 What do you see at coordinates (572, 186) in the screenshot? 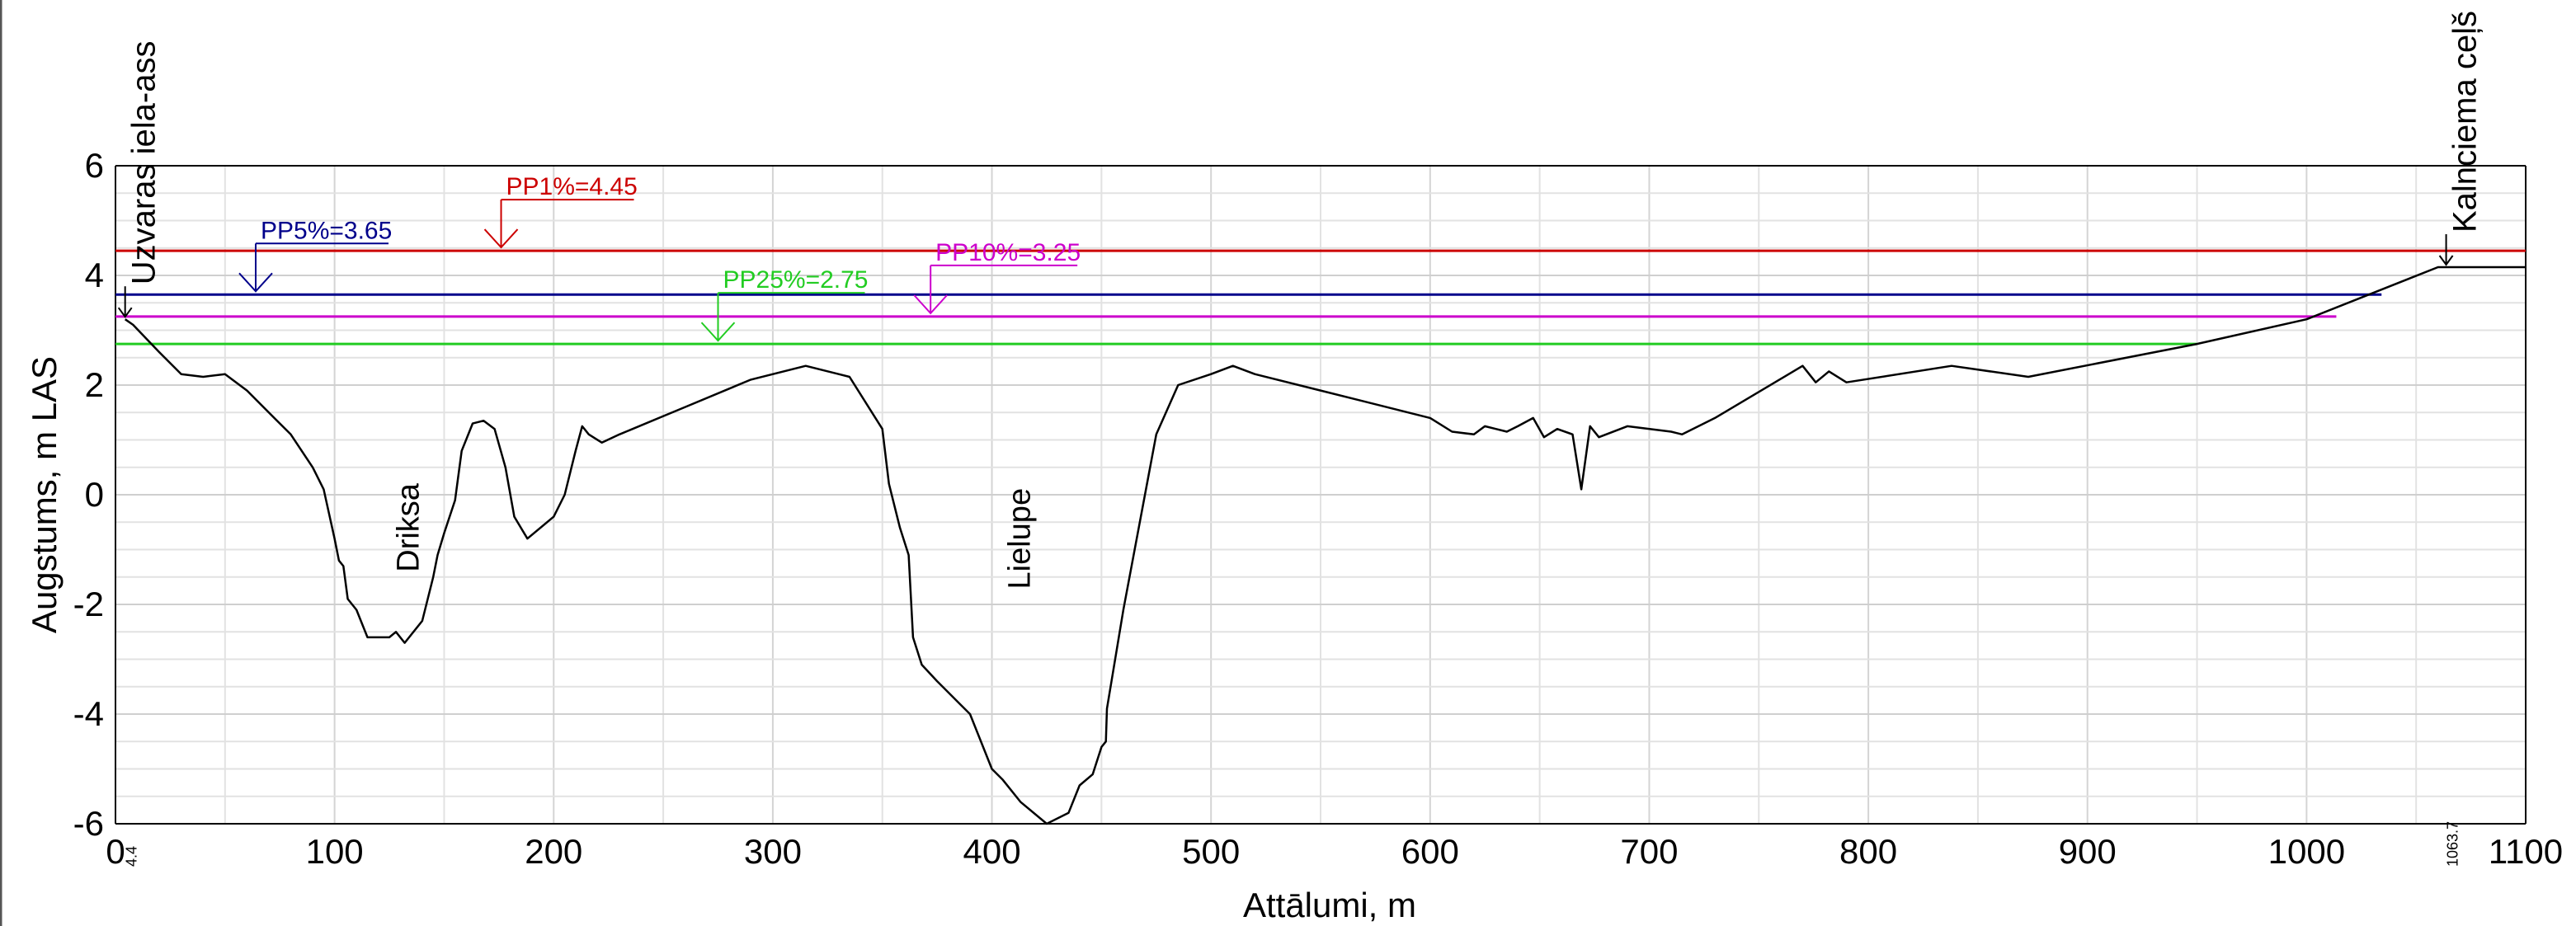
I see `reference-label: PP1%=4.45` at bounding box center [572, 186].